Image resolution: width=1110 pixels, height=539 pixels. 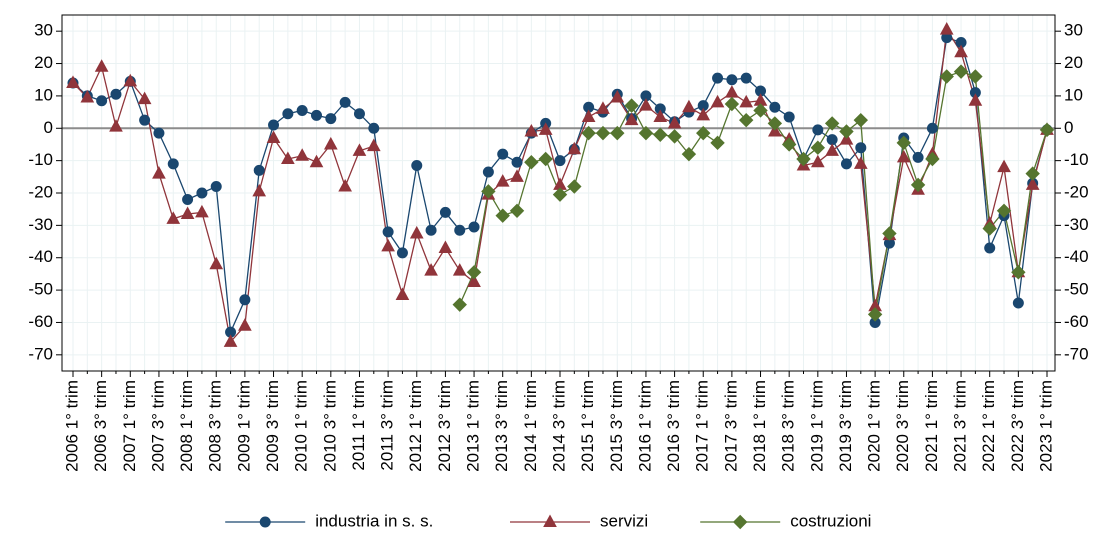 I want to click on y-tick-label: -50, so click(x=40, y=289).